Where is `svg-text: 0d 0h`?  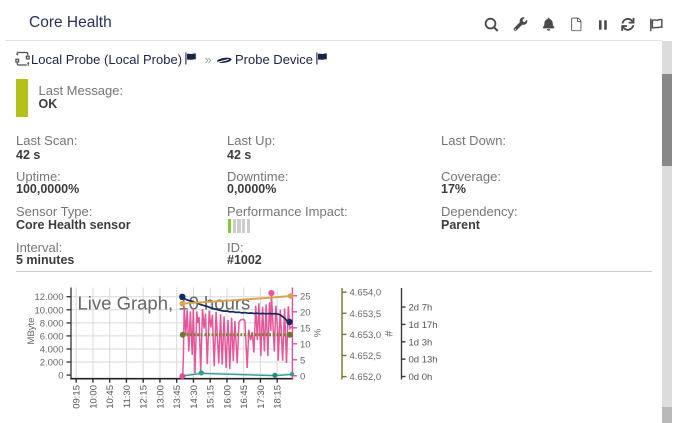
svg-text: 0d 0h is located at coordinates (421, 377).